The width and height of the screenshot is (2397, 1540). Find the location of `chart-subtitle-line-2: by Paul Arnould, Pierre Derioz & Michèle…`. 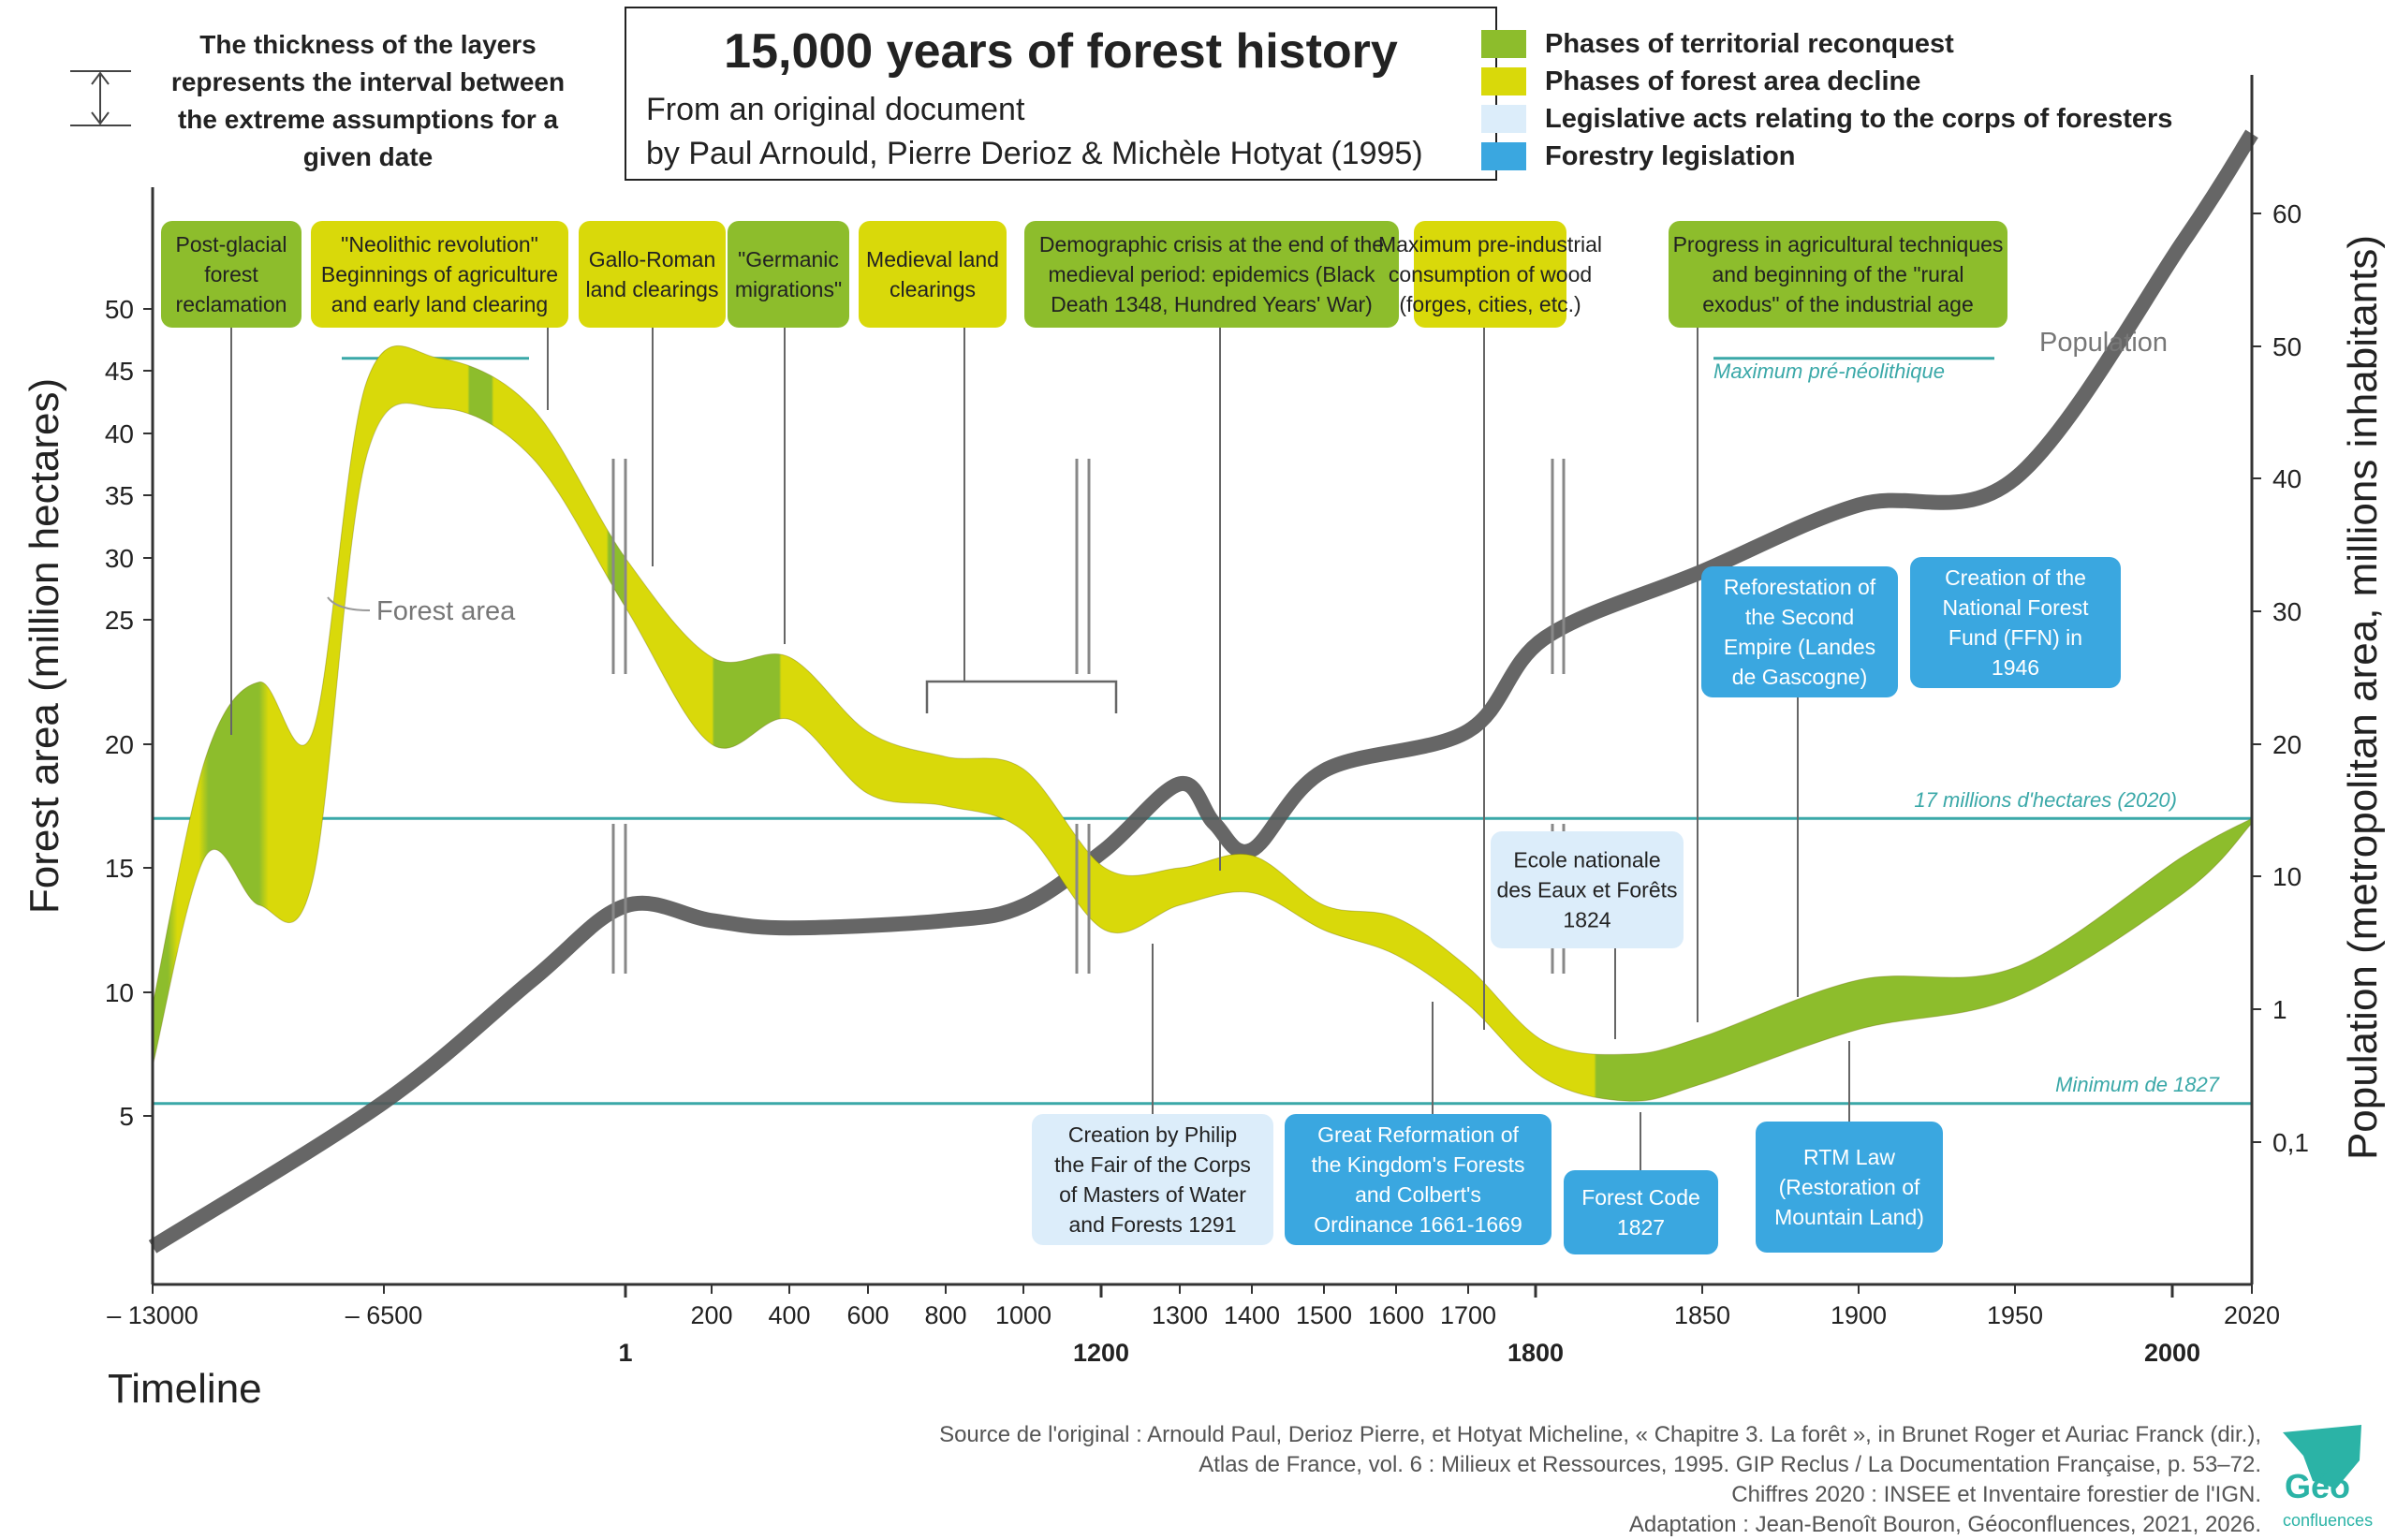

chart-subtitle-line-2: by Paul Arnould, Pierre Derioz & Michèle… is located at coordinates (1034, 153).